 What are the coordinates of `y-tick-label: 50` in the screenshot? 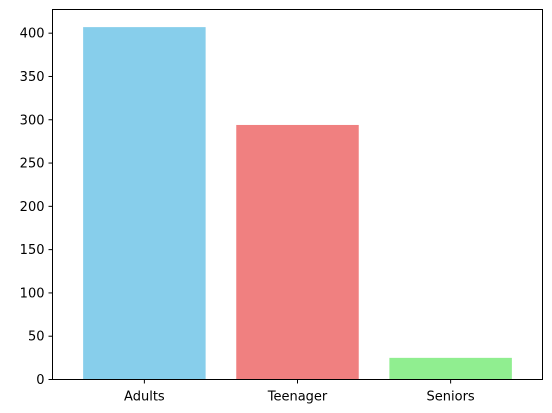 It's located at (36, 337).